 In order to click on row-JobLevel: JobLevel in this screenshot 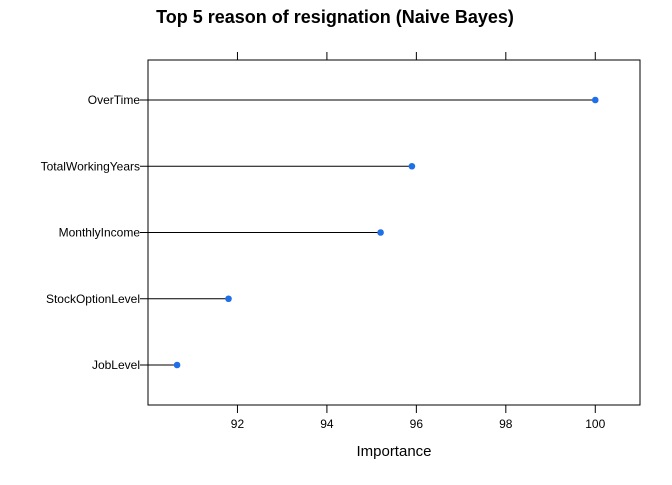, I will do `click(136, 365)`.